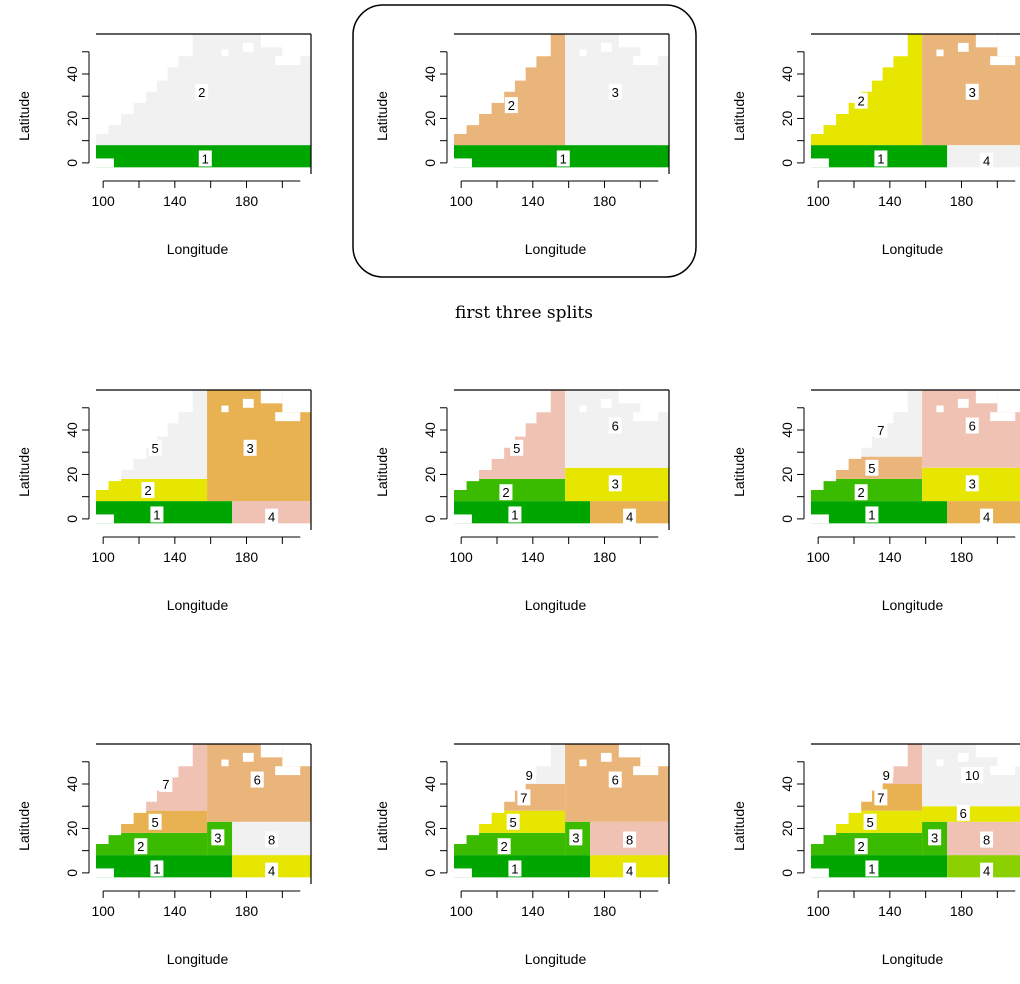 Image resolution: width=1020 pixels, height=984 pixels. What do you see at coordinates (502, 90) in the screenshot?
I see `no-data-area` at bounding box center [502, 90].